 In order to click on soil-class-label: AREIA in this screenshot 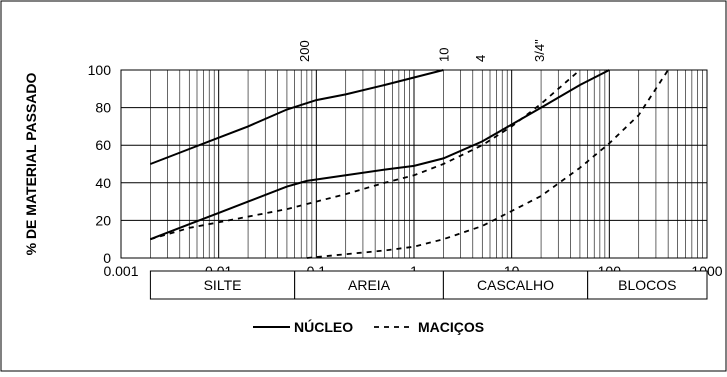, I will do `click(369, 285)`.